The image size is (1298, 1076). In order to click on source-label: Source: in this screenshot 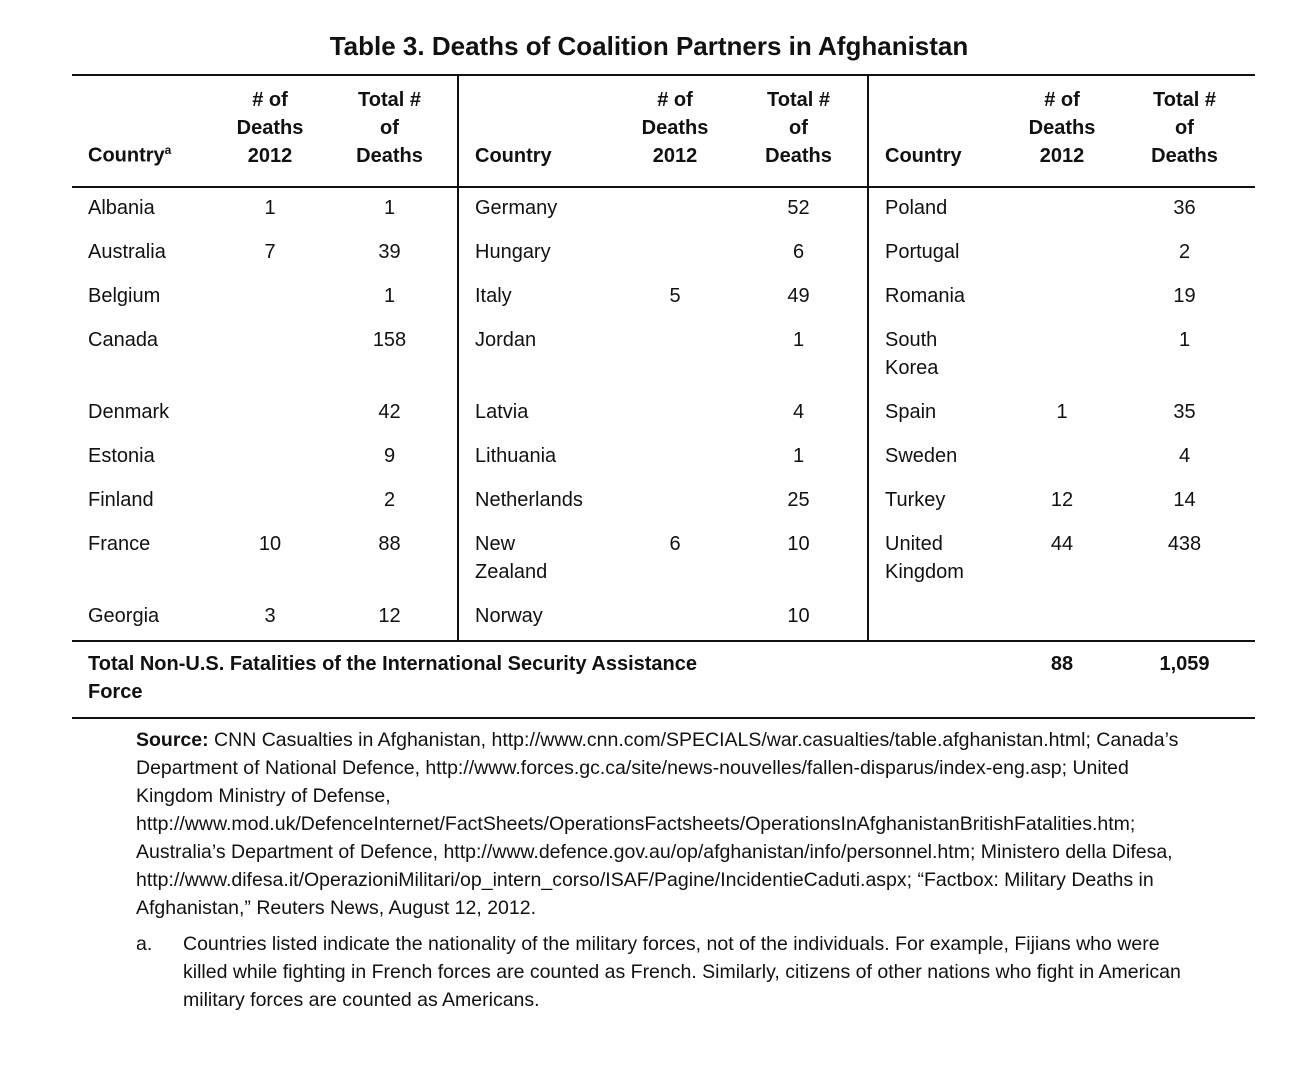, I will do `click(172, 740)`.